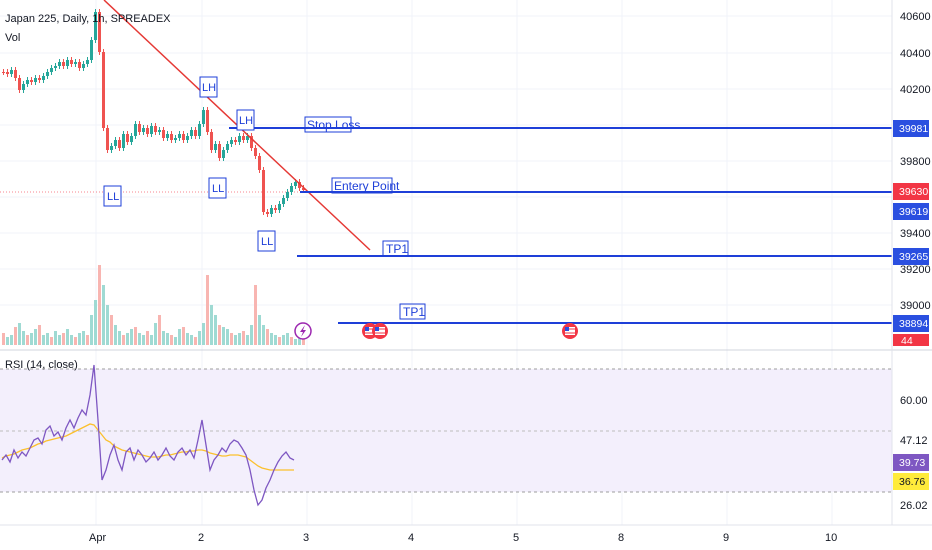  What do you see at coordinates (303, 331) in the screenshot?
I see `flash-icon` at bounding box center [303, 331].